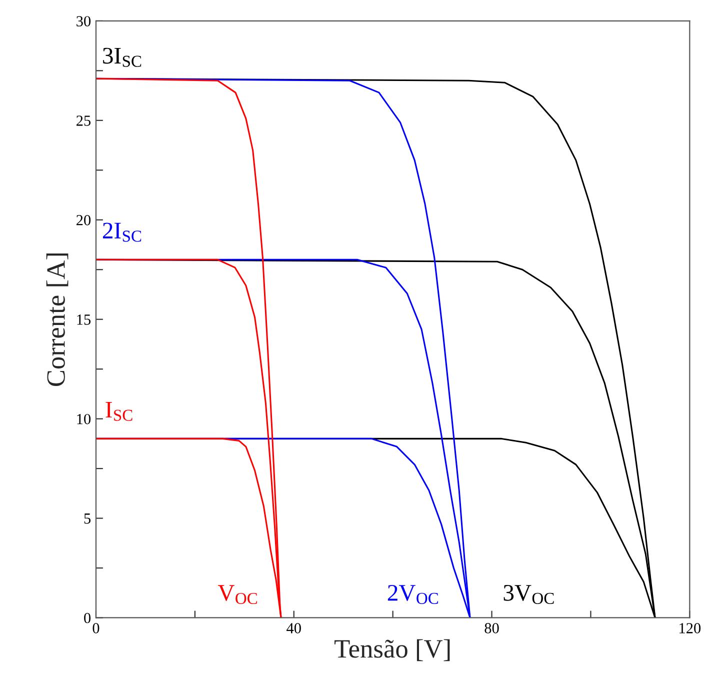  What do you see at coordinates (83, 121) in the screenshot?
I see `y-tick-label: 25` at bounding box center [83, 121].